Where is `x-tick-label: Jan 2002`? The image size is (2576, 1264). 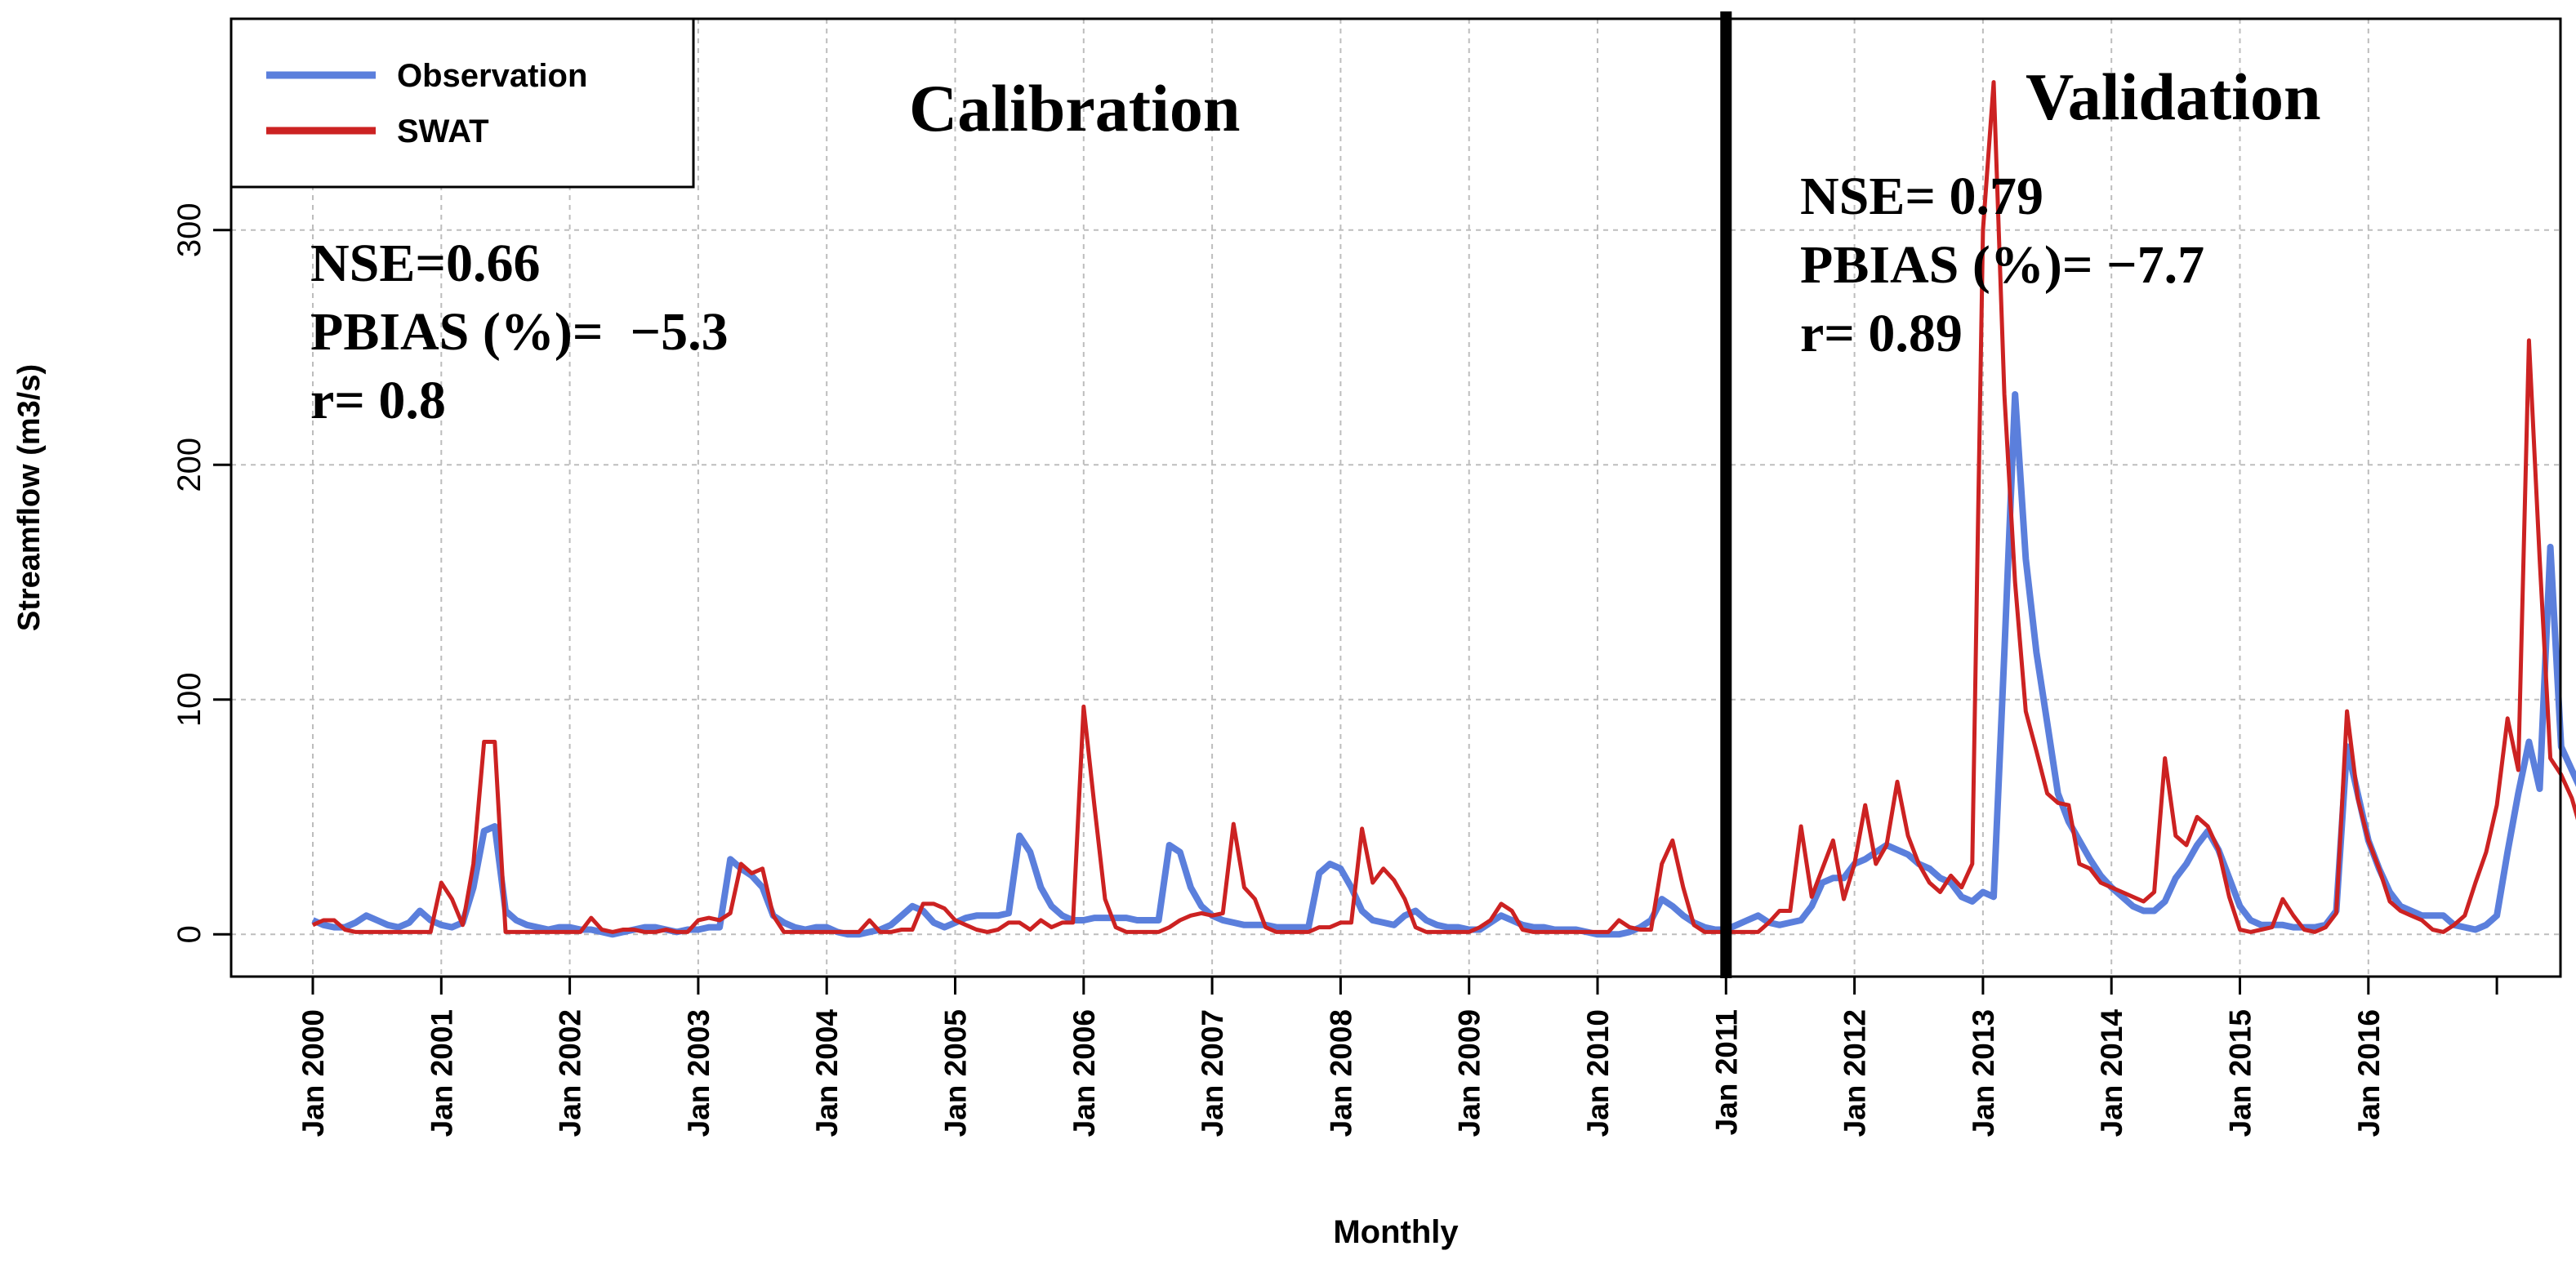
x-tick-label: Jan 2002 is located at coordinates (570, 1073).